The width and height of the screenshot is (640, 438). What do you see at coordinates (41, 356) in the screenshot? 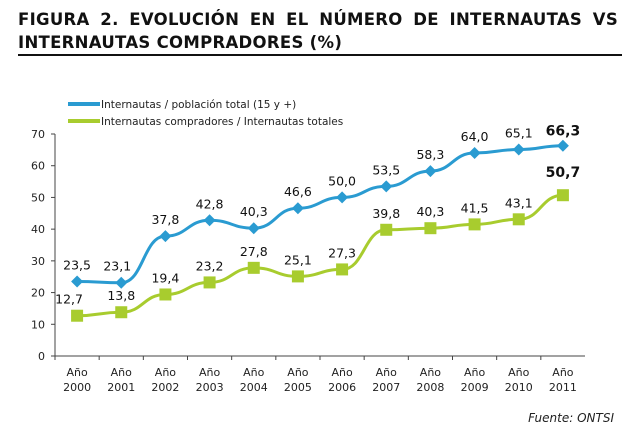
I see `y-tick-label: 0` at bounding box center [41, 356].